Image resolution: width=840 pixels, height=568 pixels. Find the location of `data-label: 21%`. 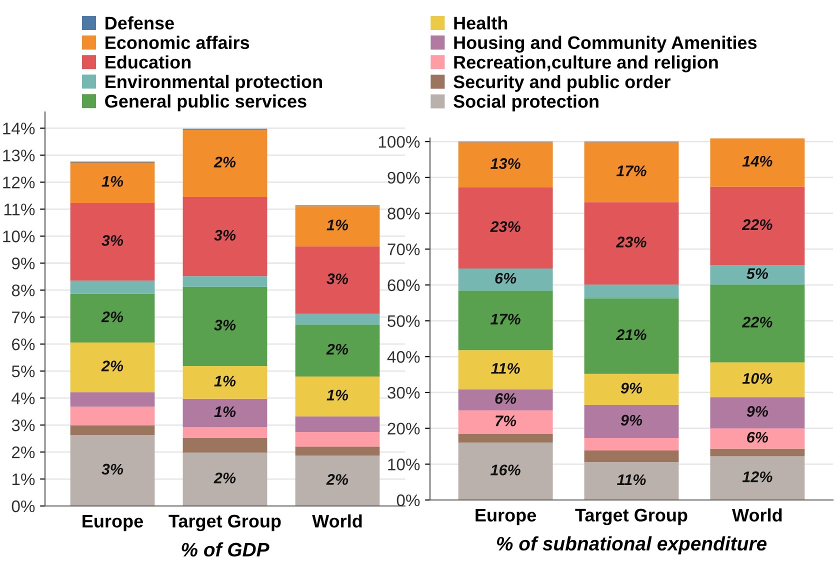

data-label: 21% is located at coordinates (631, 334).